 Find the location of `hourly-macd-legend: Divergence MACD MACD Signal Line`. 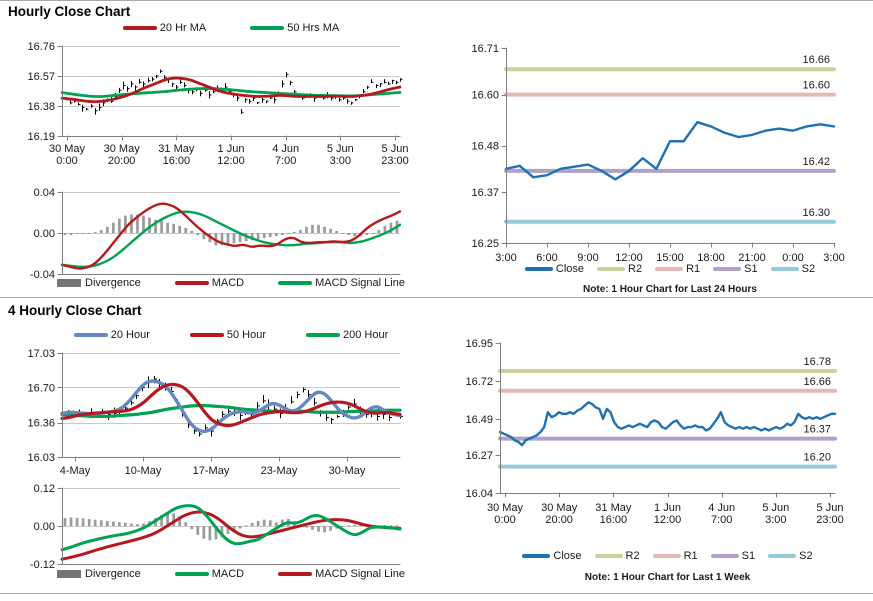

hourly-macd-legend: Divergence MACD MACD Signal Line is located at coordinates (231, 283).